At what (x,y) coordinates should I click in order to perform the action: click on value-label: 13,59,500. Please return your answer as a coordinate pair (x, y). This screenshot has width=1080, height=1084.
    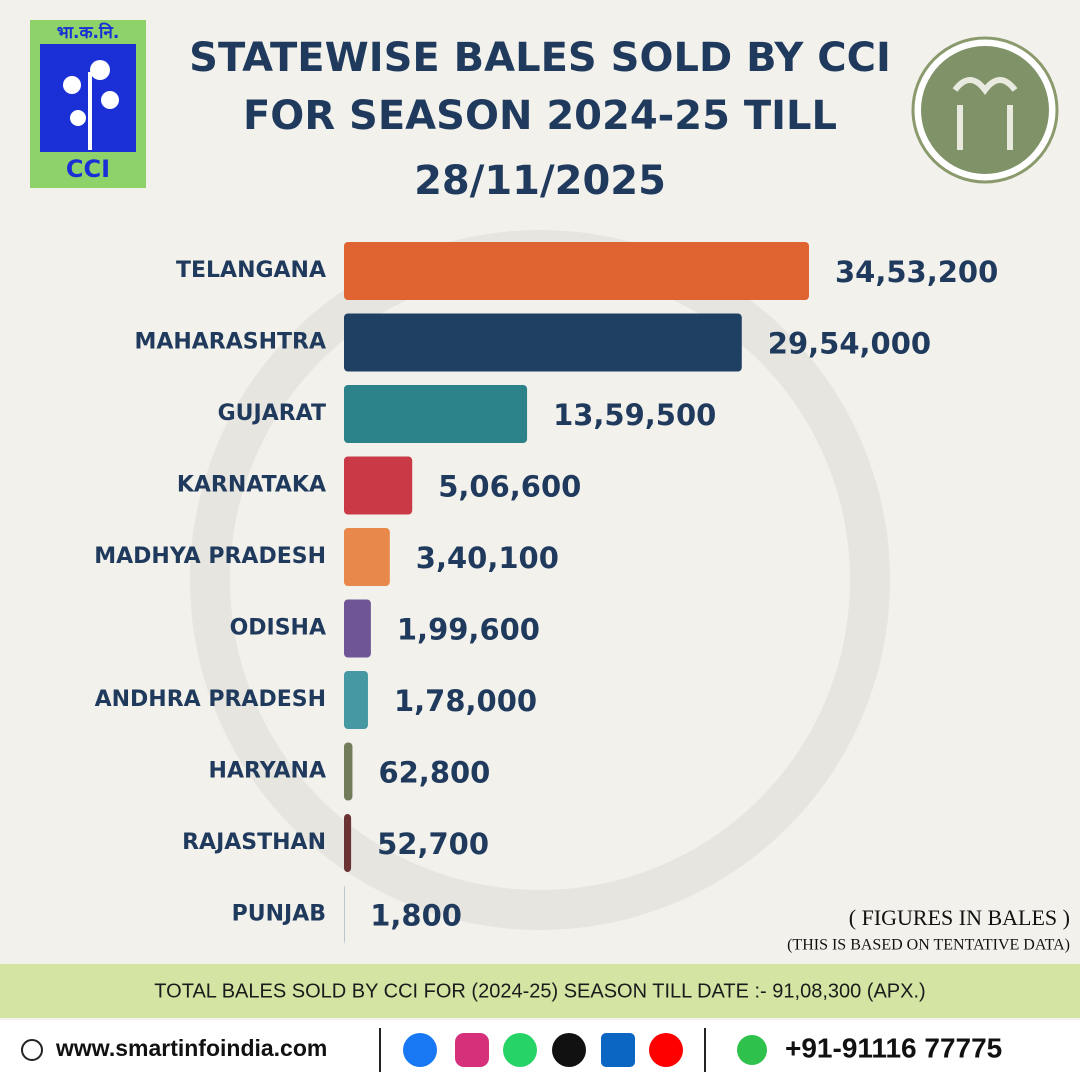
    Looking at the image, I should click on (634, 415).